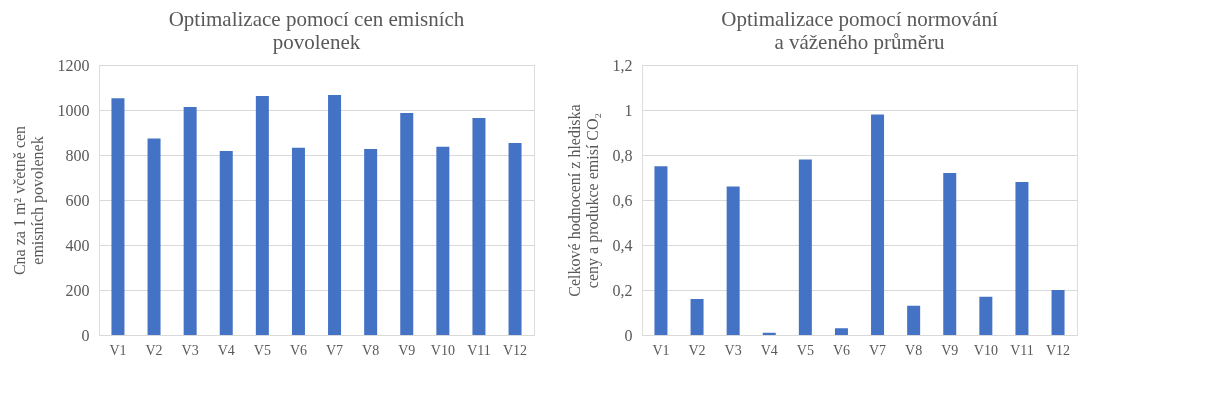  Describe the element at coordinates (622, 290) in the screenshot. I see `y-tick-label: 0,2` at that location.